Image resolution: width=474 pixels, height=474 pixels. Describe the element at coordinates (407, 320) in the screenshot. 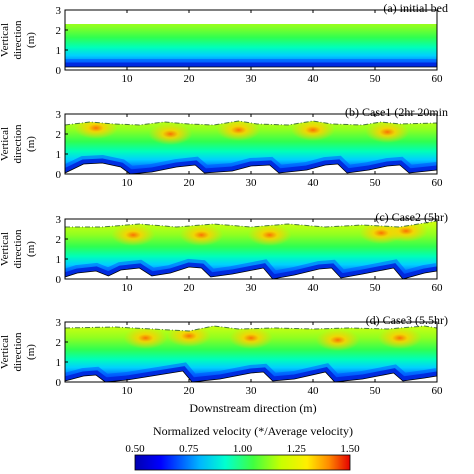

I see `panel-title: (d) Case3 (5.5hr)` at that location.